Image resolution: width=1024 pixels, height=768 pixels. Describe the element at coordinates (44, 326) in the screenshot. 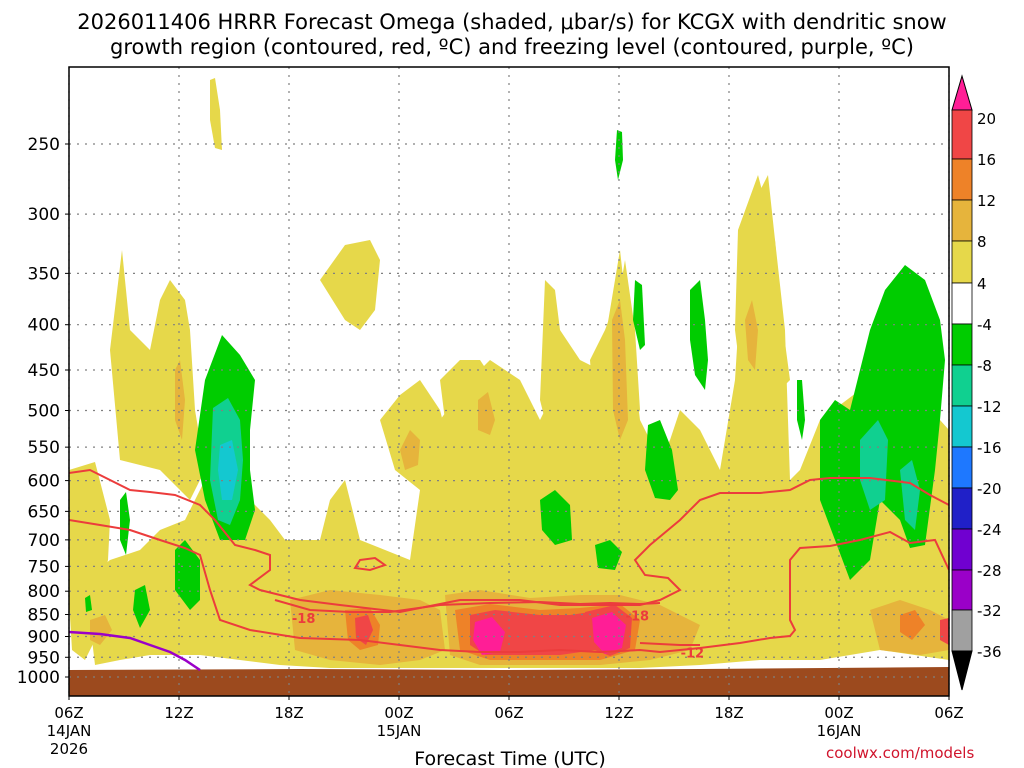

I see `ytick-label-400: 400` at that location.